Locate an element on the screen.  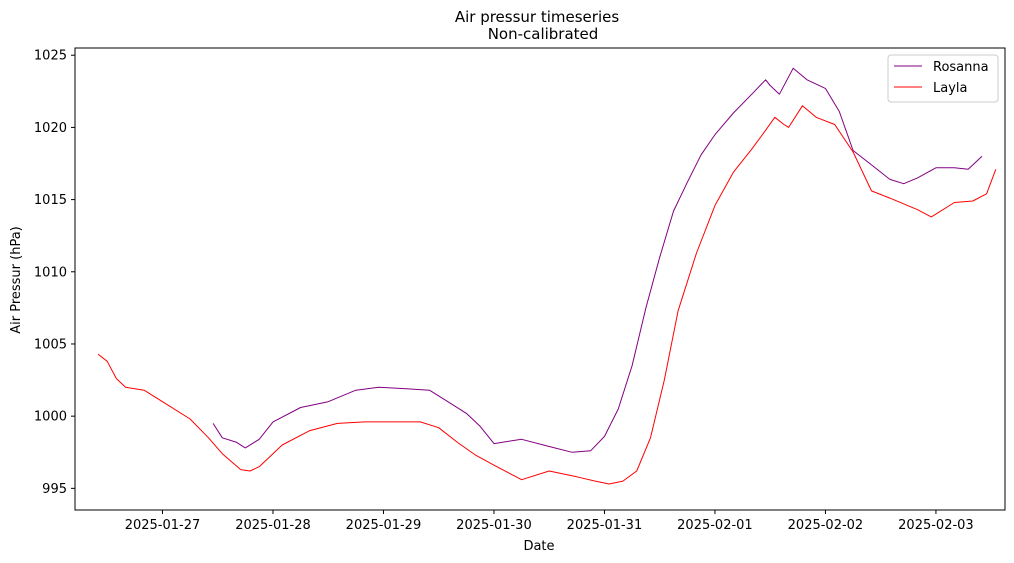
legend-label-layla: Layla is located at coordinates (950, 88).